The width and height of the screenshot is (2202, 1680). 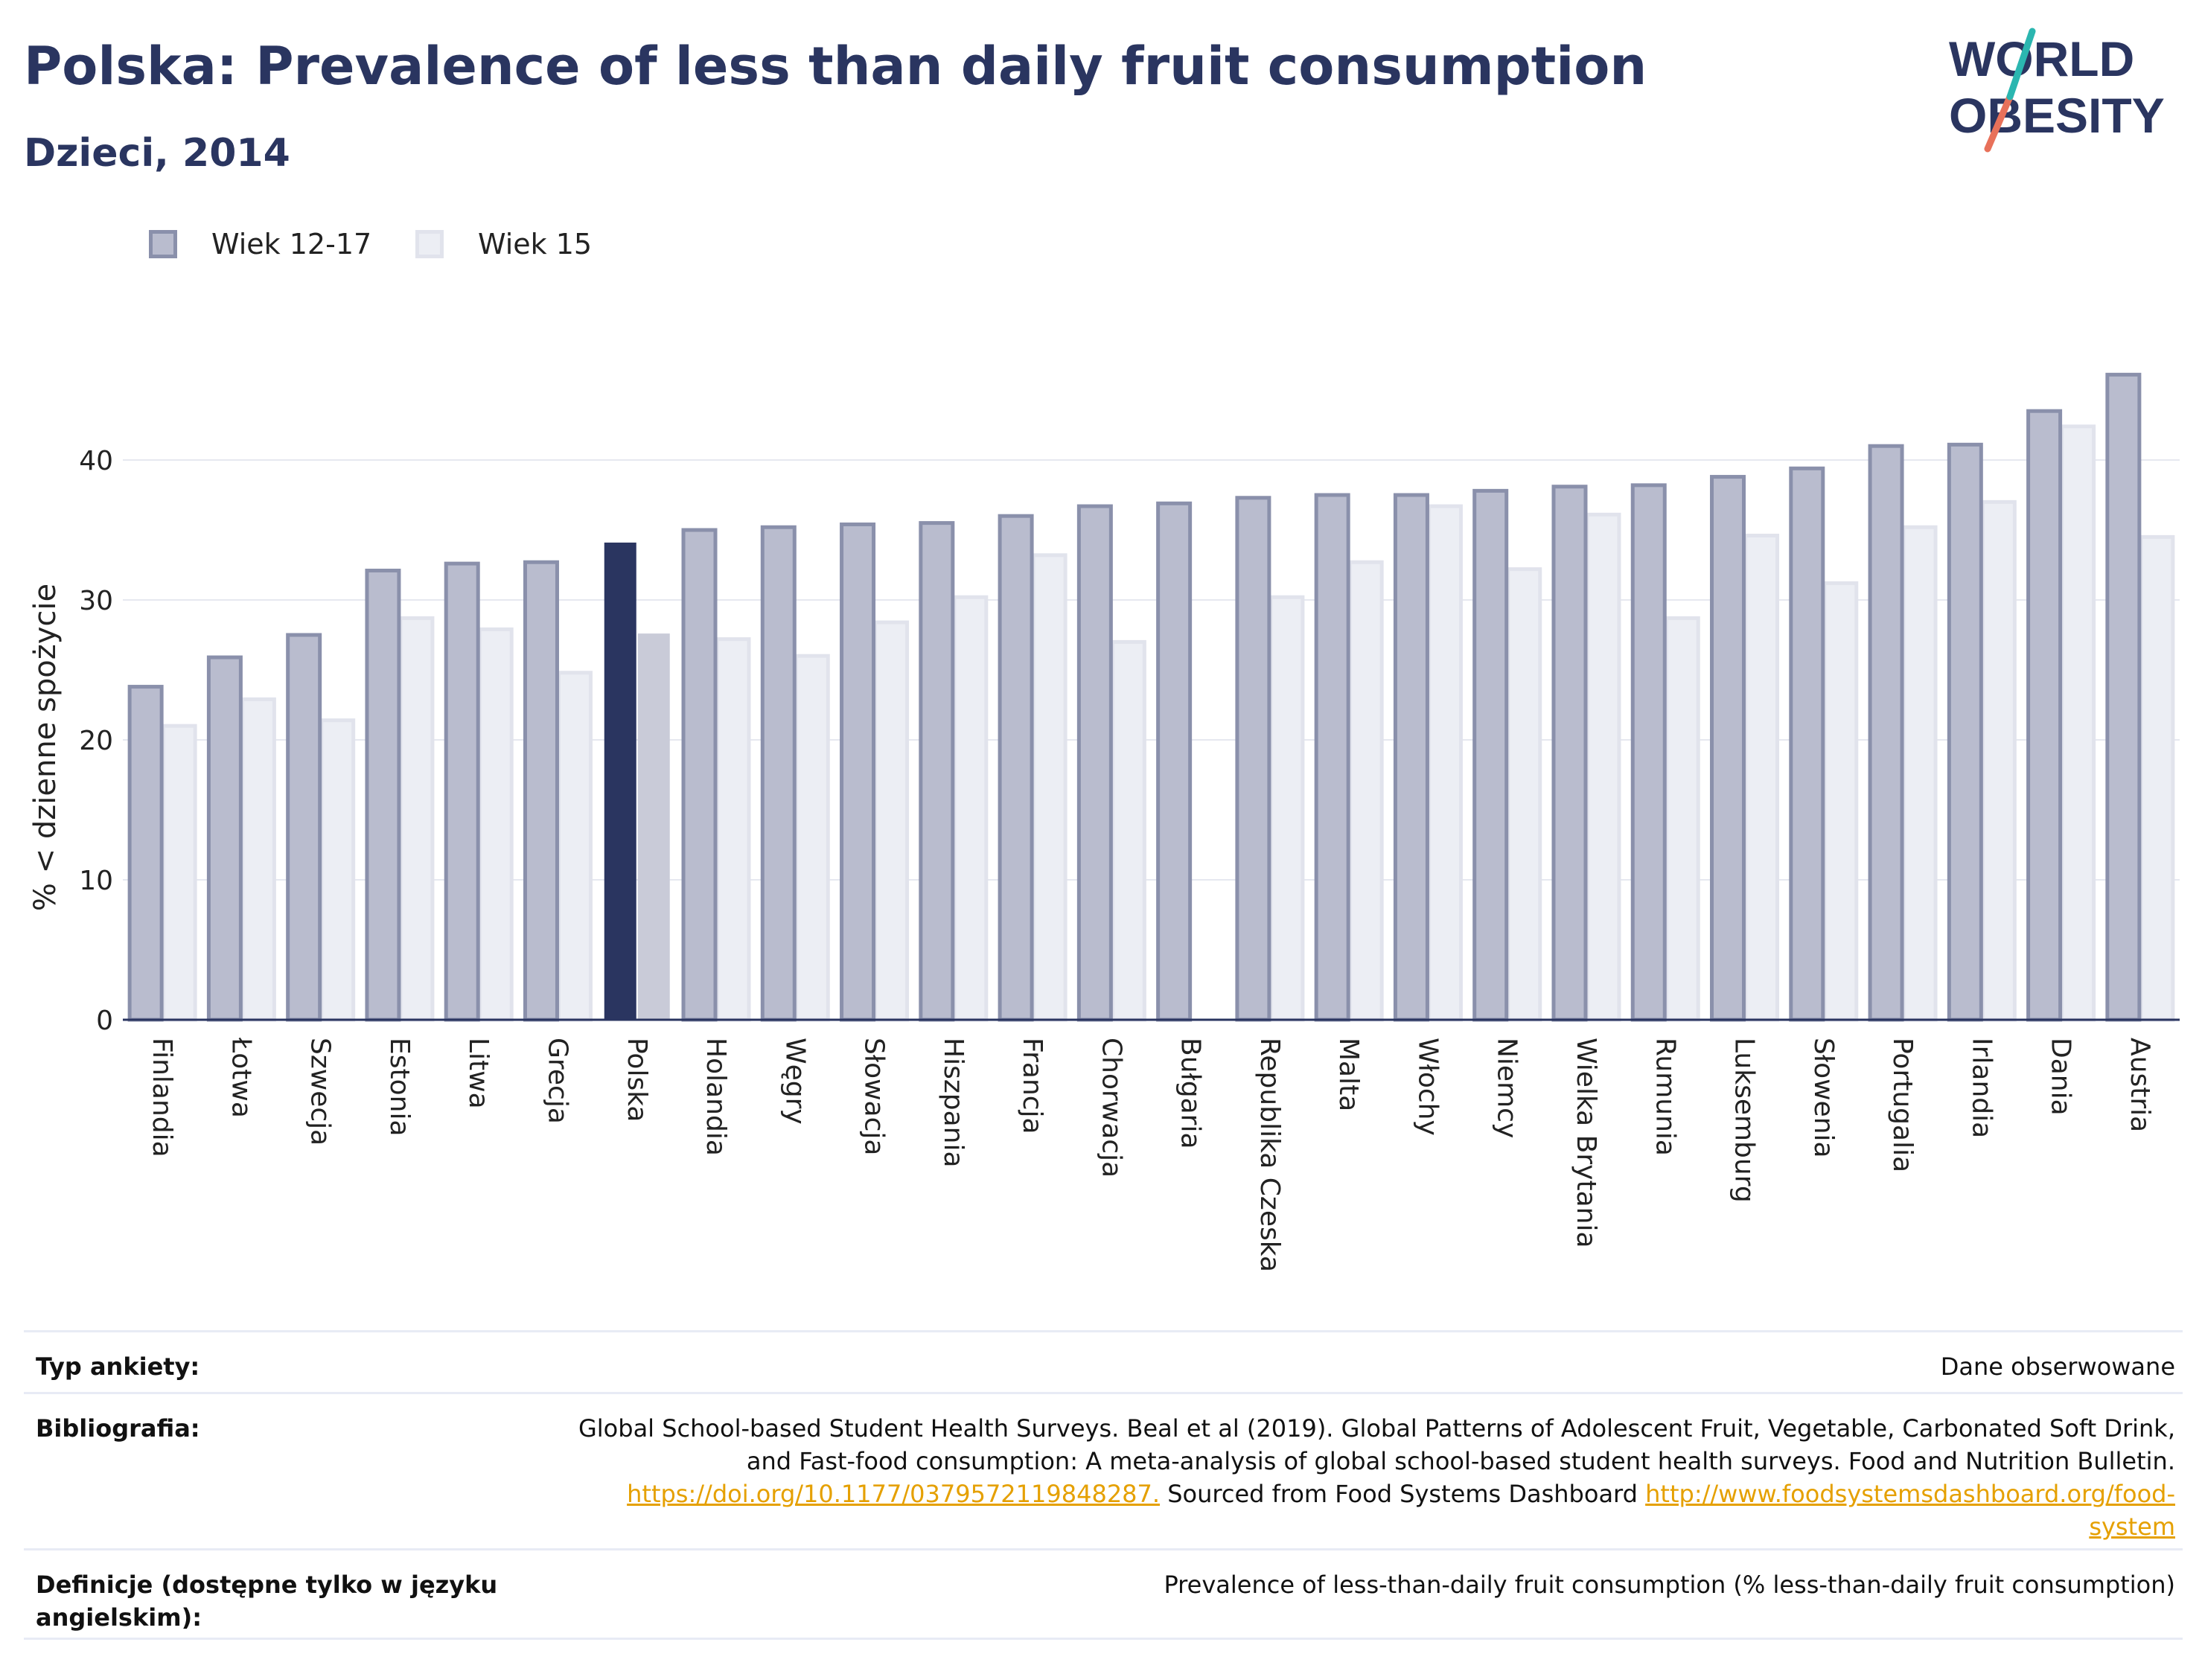 What do you see at coordinates (96, 881) in the screenshot?
I see `y-tick-label: 10` at bounding box center [96, 881].